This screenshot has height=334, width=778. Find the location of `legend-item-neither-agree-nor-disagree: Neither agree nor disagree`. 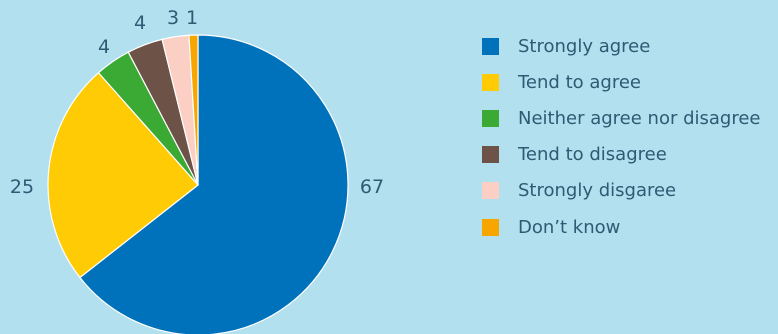

legend-item-neither-agree-nor-disagree: Neither agree nor disagree is located at coordinates (621, 118).